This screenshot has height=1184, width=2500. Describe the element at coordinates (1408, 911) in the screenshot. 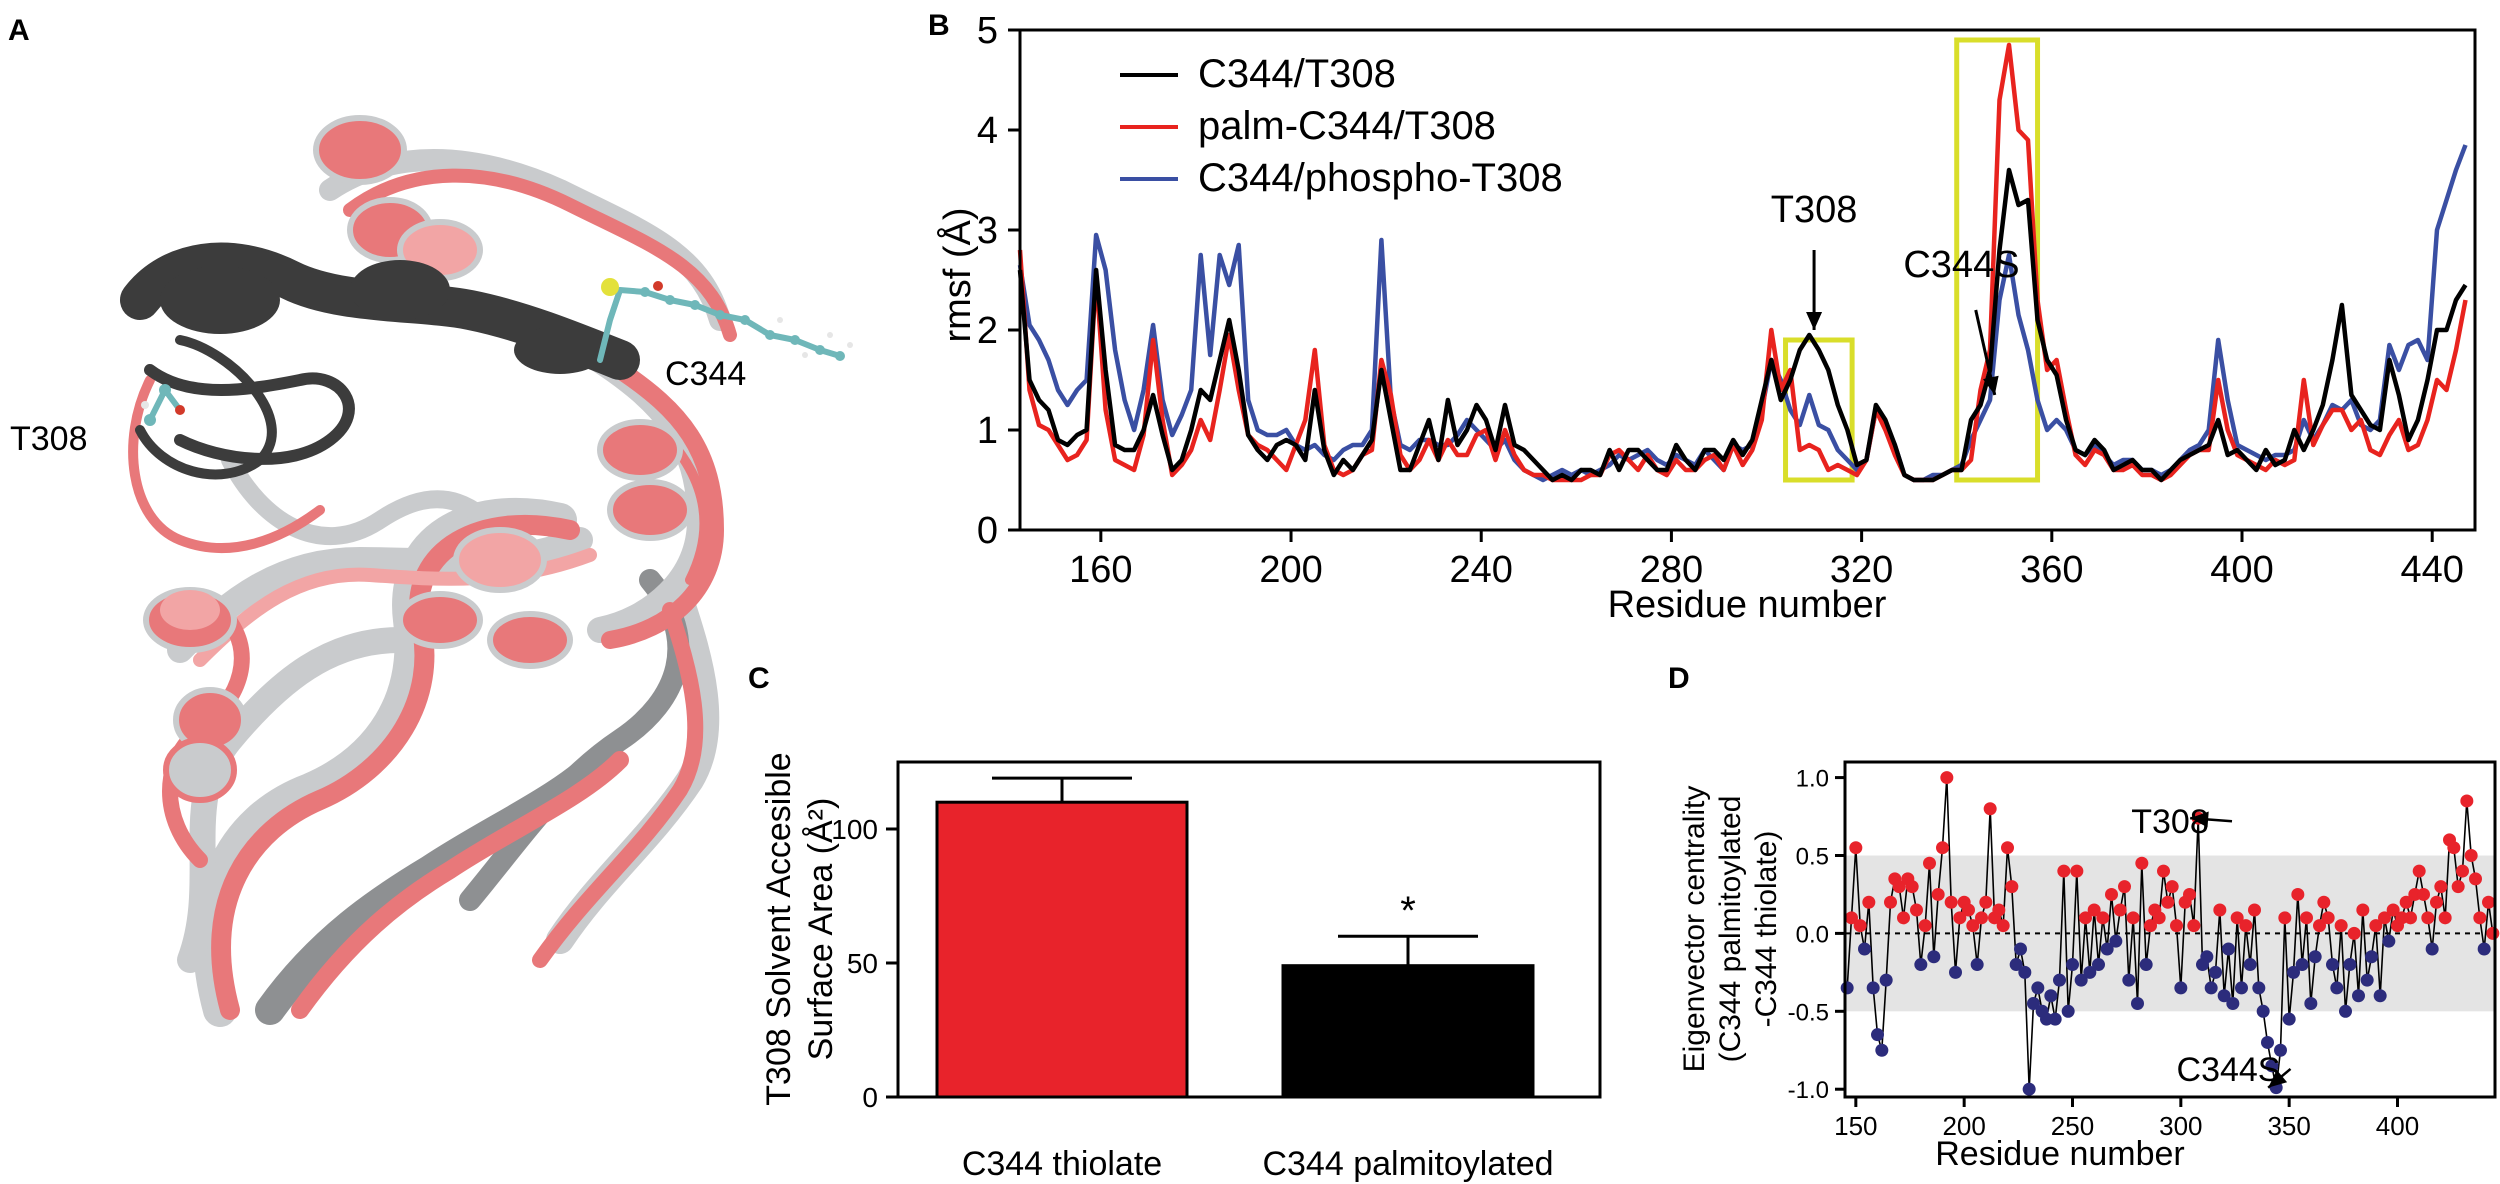

I see `c-significance-asterisk: *` at that location.